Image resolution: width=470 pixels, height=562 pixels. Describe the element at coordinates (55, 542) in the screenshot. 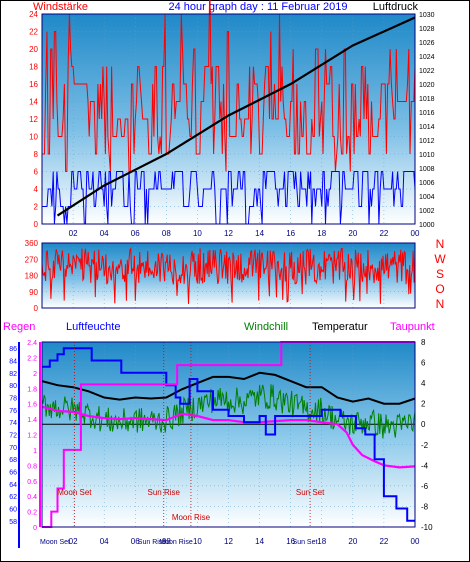

I see `axis-event-label: Moon Set` at that location.